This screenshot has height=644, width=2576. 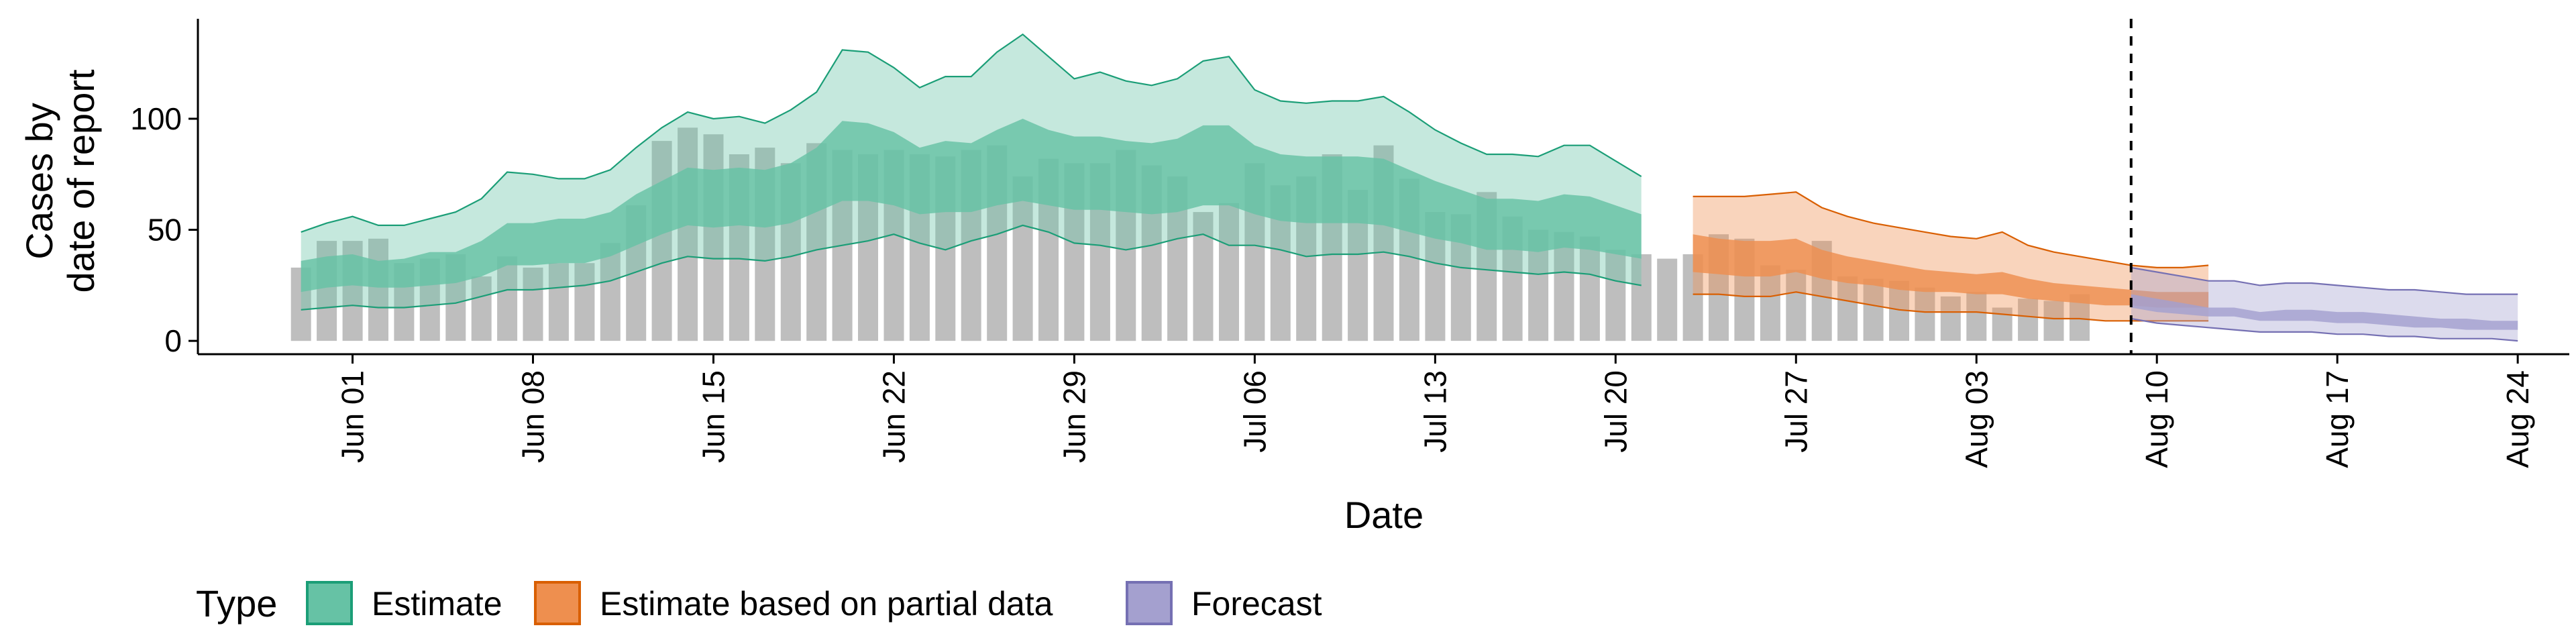 I want to click on x-tick-label: Aug 10, so click(x=2156, y=419).